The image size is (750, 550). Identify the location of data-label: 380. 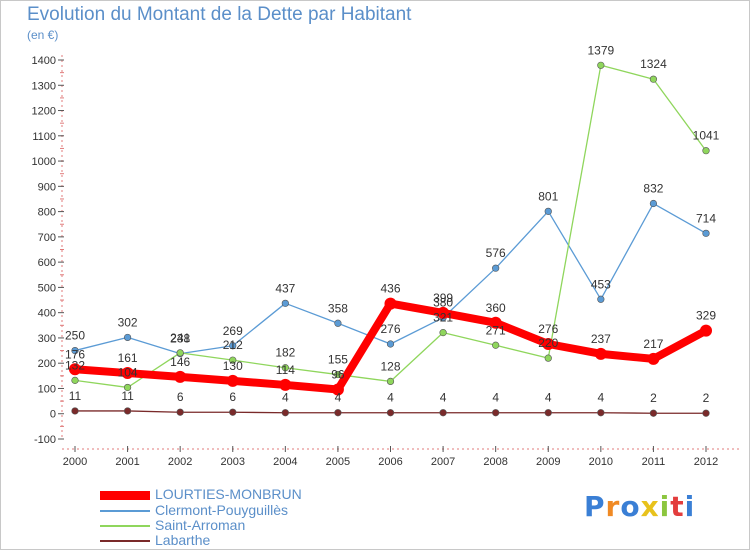
(443, 303).